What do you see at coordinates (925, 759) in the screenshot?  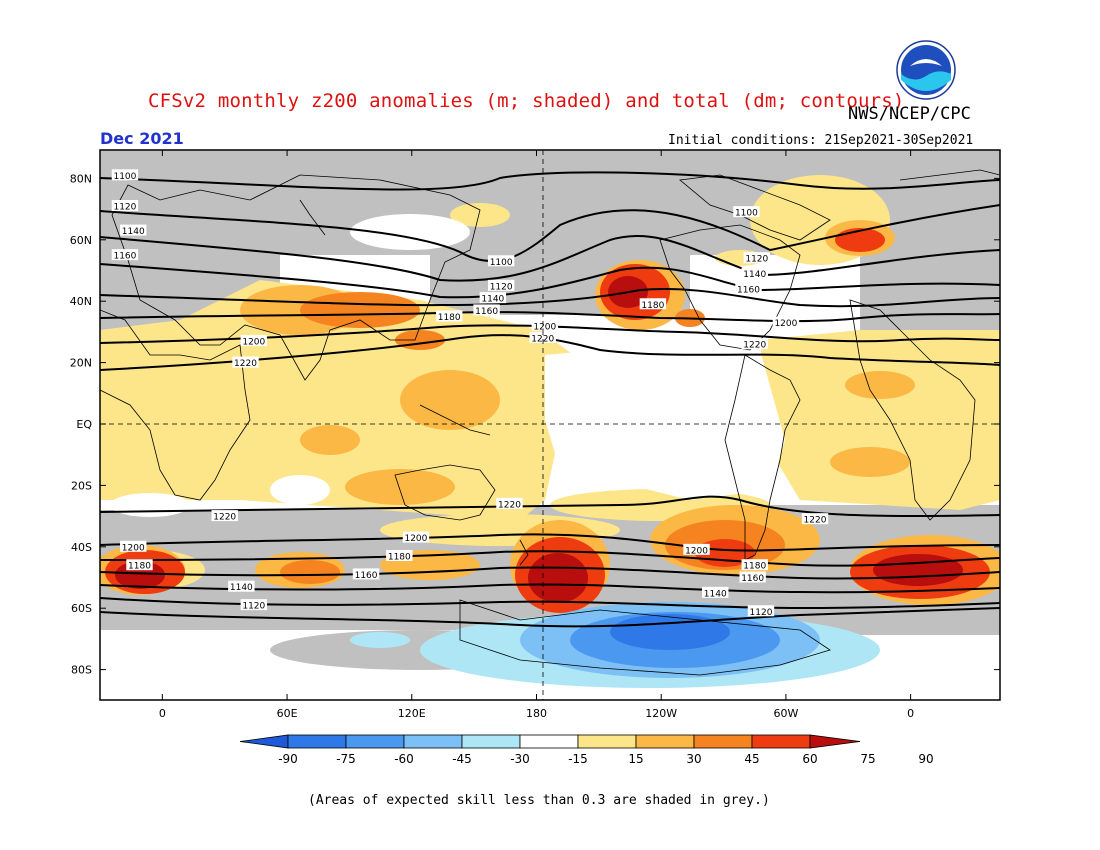 I see `colorbar-label: 90` at bounding box center [925, 759].